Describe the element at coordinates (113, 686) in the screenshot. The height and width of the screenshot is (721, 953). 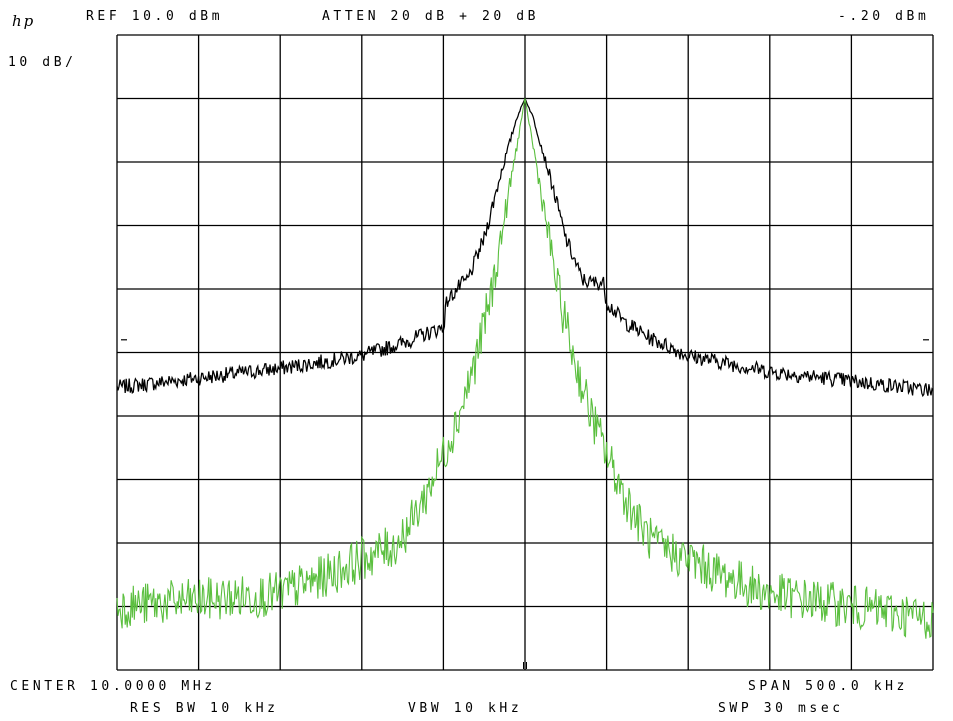
I see `center-frequency-label: CENTER 10.0000 MHz` at that location.